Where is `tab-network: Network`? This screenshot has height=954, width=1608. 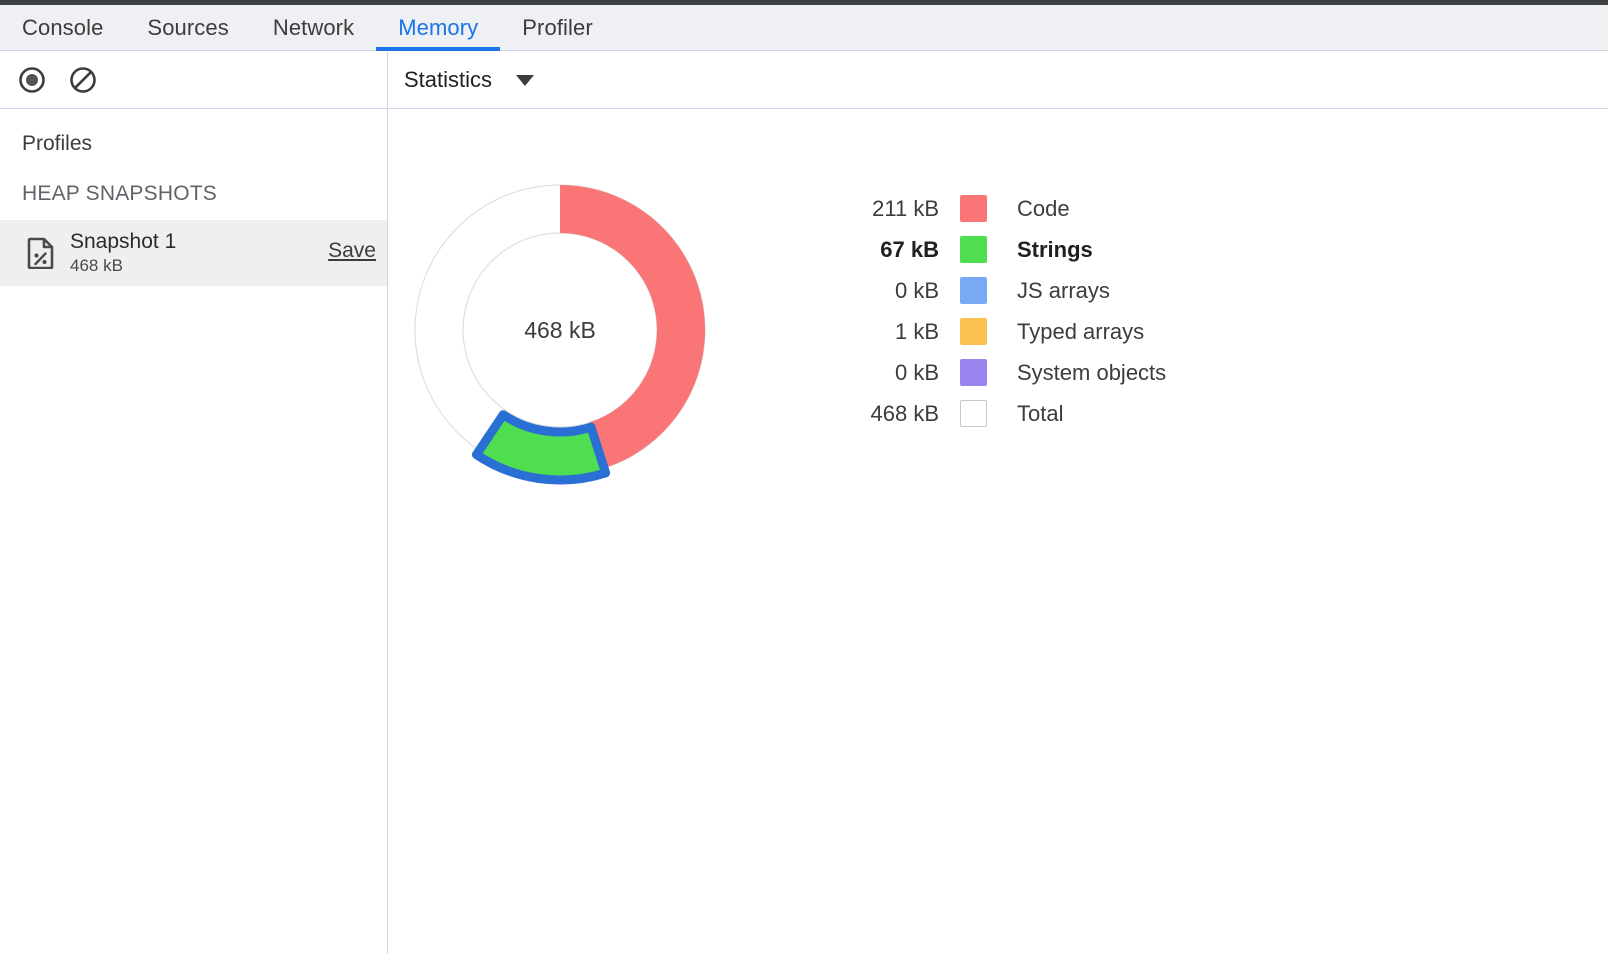 tab-network: Network is located at coordinates (313, 28).